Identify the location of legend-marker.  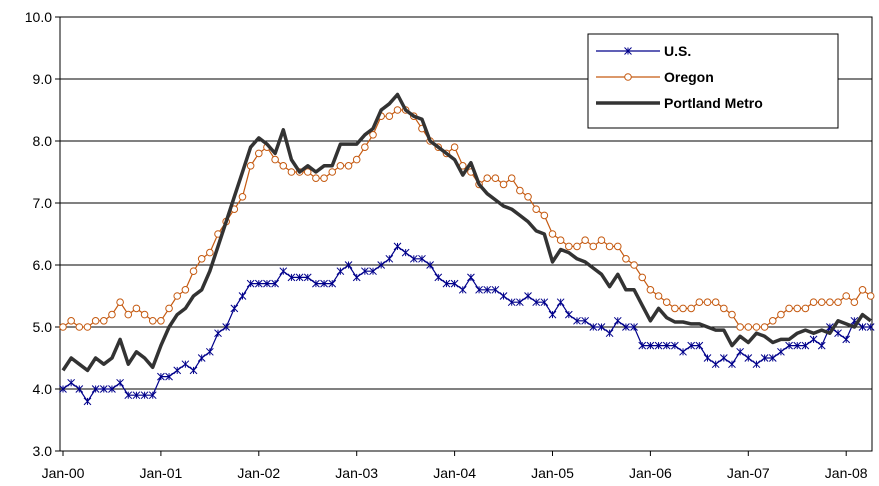
(628, 51).